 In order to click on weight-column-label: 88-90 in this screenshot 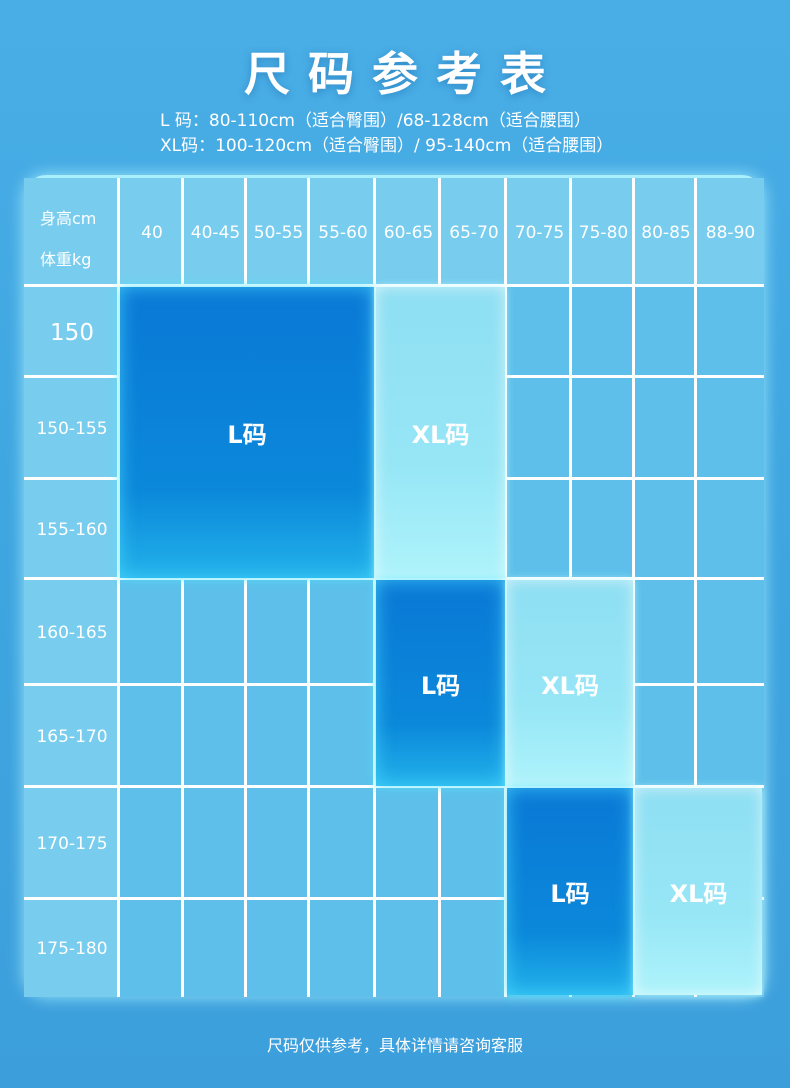, I will do `click(730, 232)`.